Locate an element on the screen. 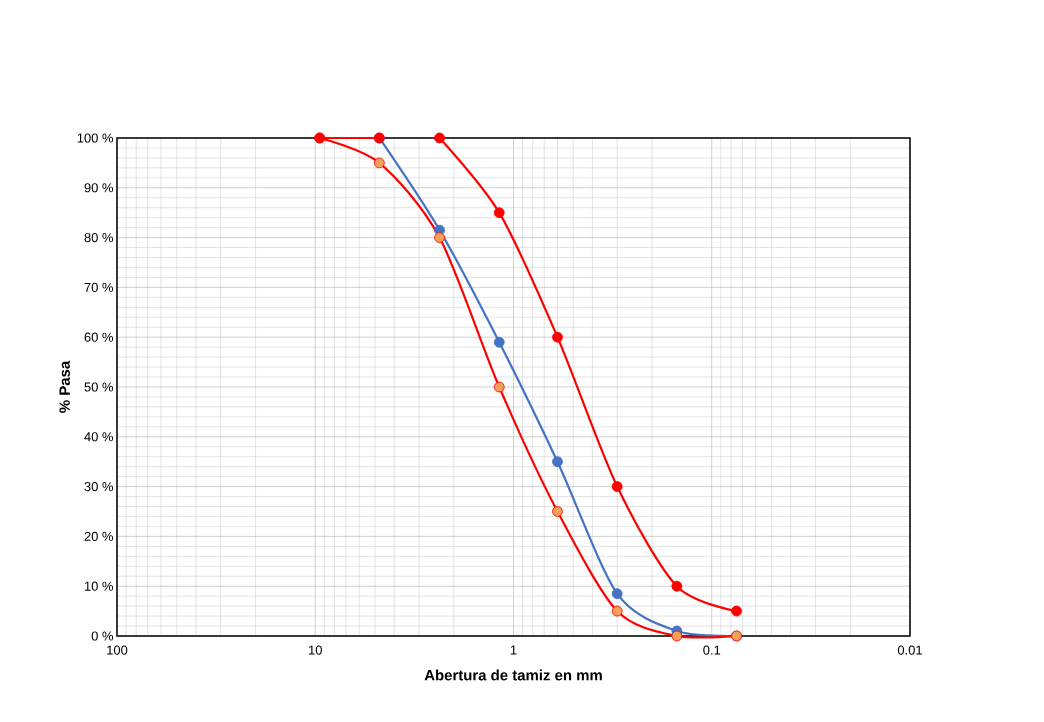 This screenshot has width=1044, height=722. x-tick-label: 100 is located at coordinates (117, 650).